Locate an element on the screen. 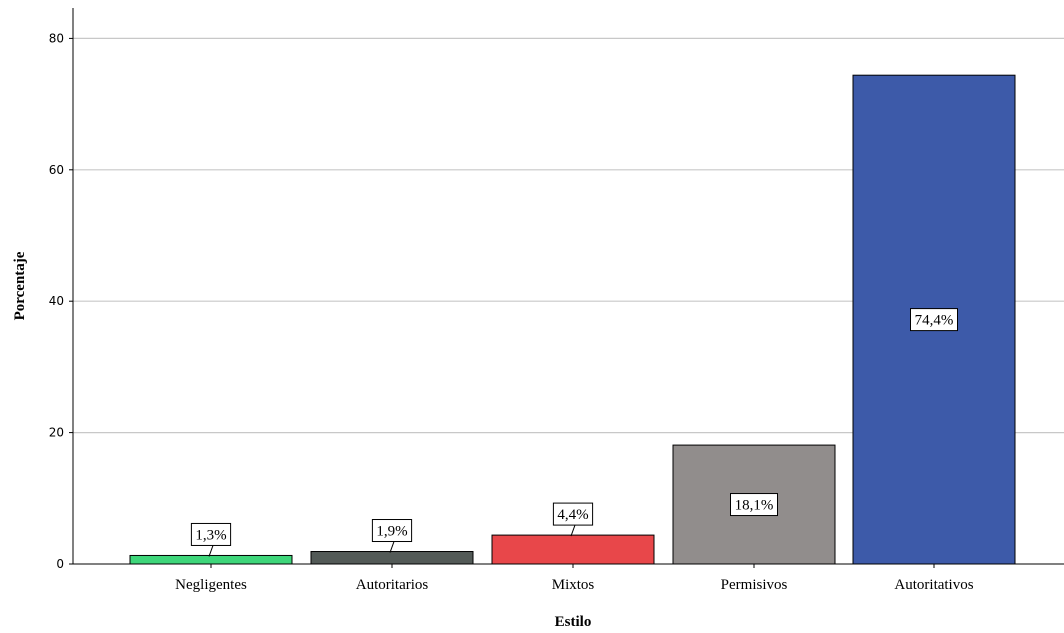 This screenshot has width=1064, height=633. x-tick-label: Negligentes is located at coordinates (211, 585).